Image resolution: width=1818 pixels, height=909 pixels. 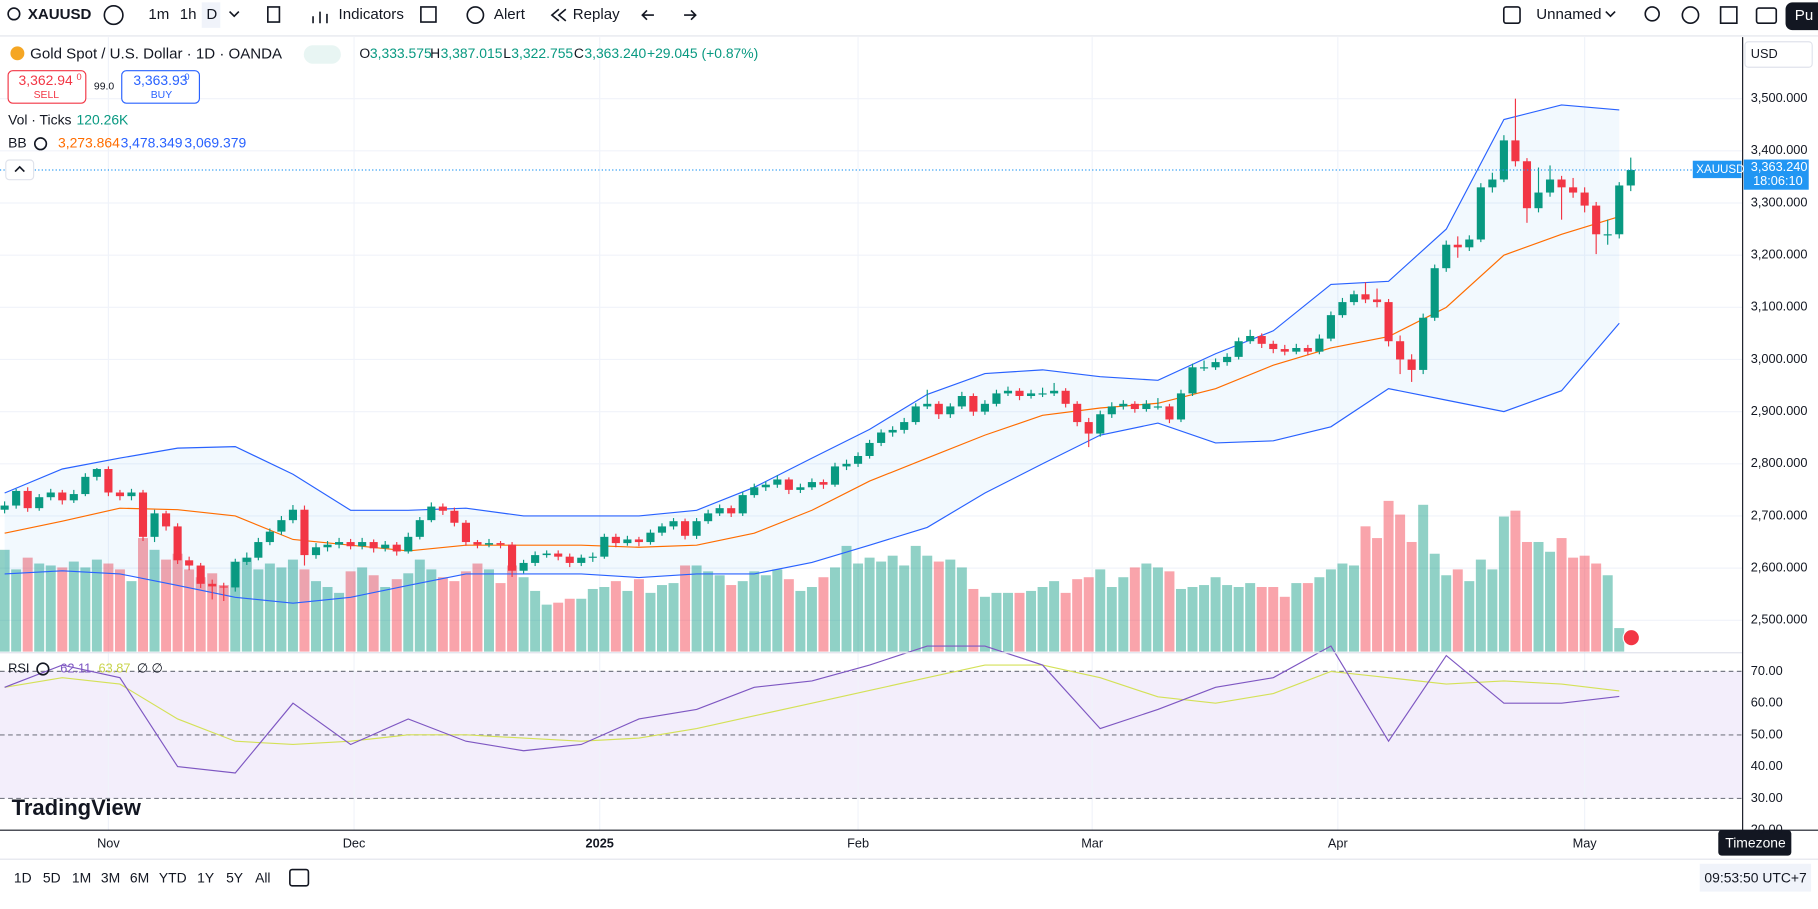 I want to click on indicators-icon, so click(x=320, y=17).